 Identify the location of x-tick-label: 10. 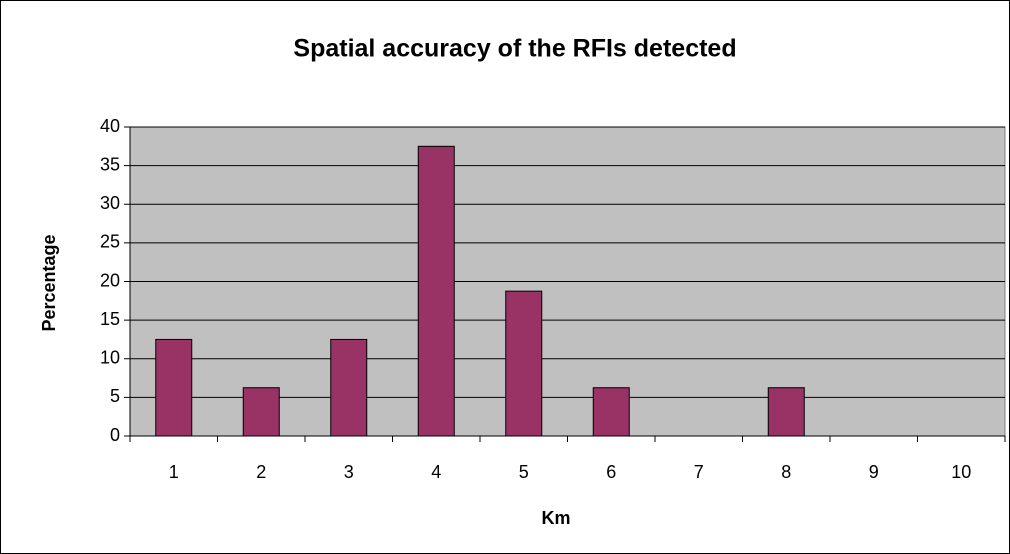
(961, 472).